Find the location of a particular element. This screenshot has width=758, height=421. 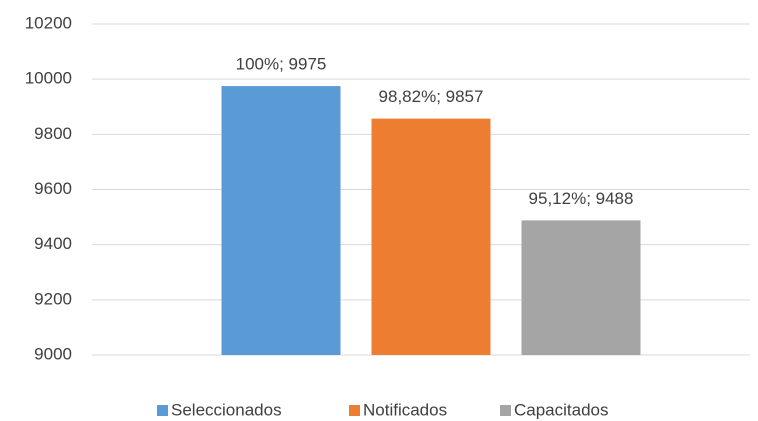

y-tick-label: 9200 is located at coordinates (53, 298).